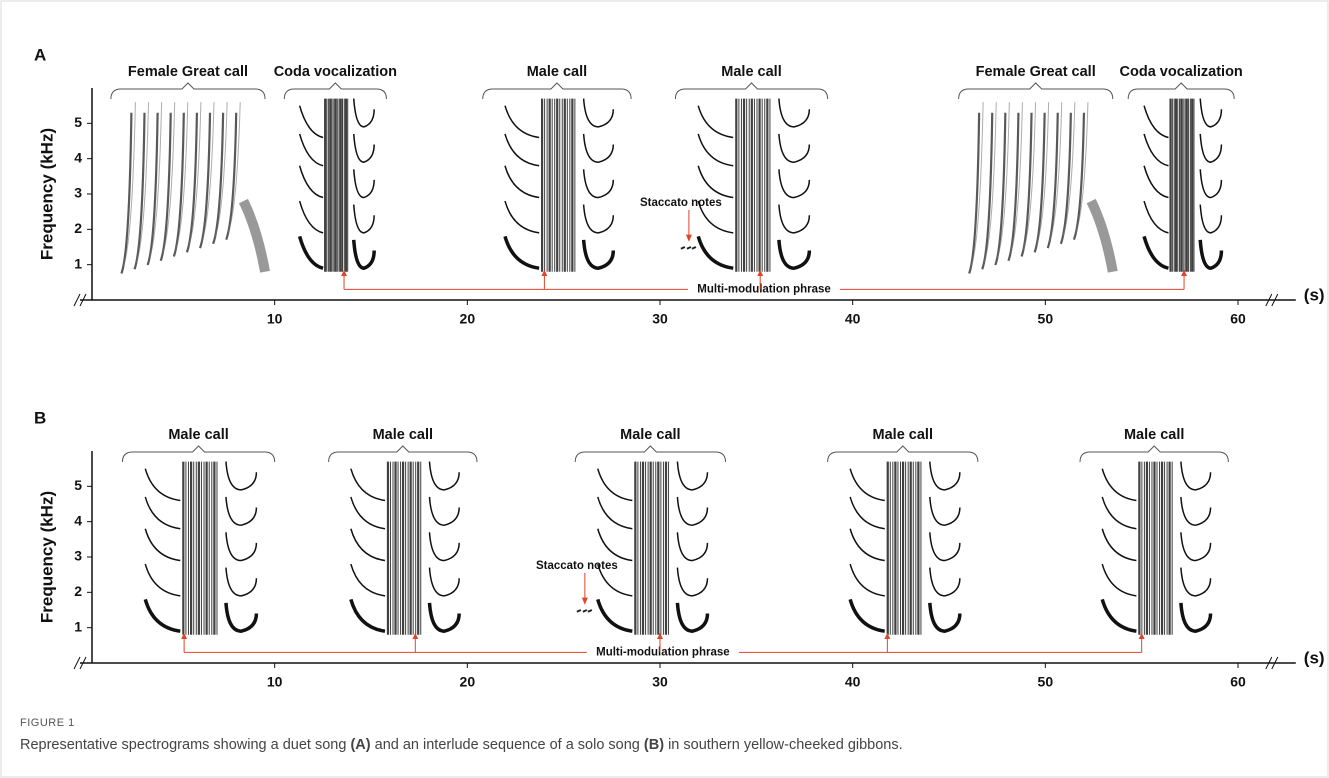 The image size is (1329, 778). What do you see at coordinates (40, 417) in the screenshot?
I see `panel-label: B` at bounding box center [40, 417].